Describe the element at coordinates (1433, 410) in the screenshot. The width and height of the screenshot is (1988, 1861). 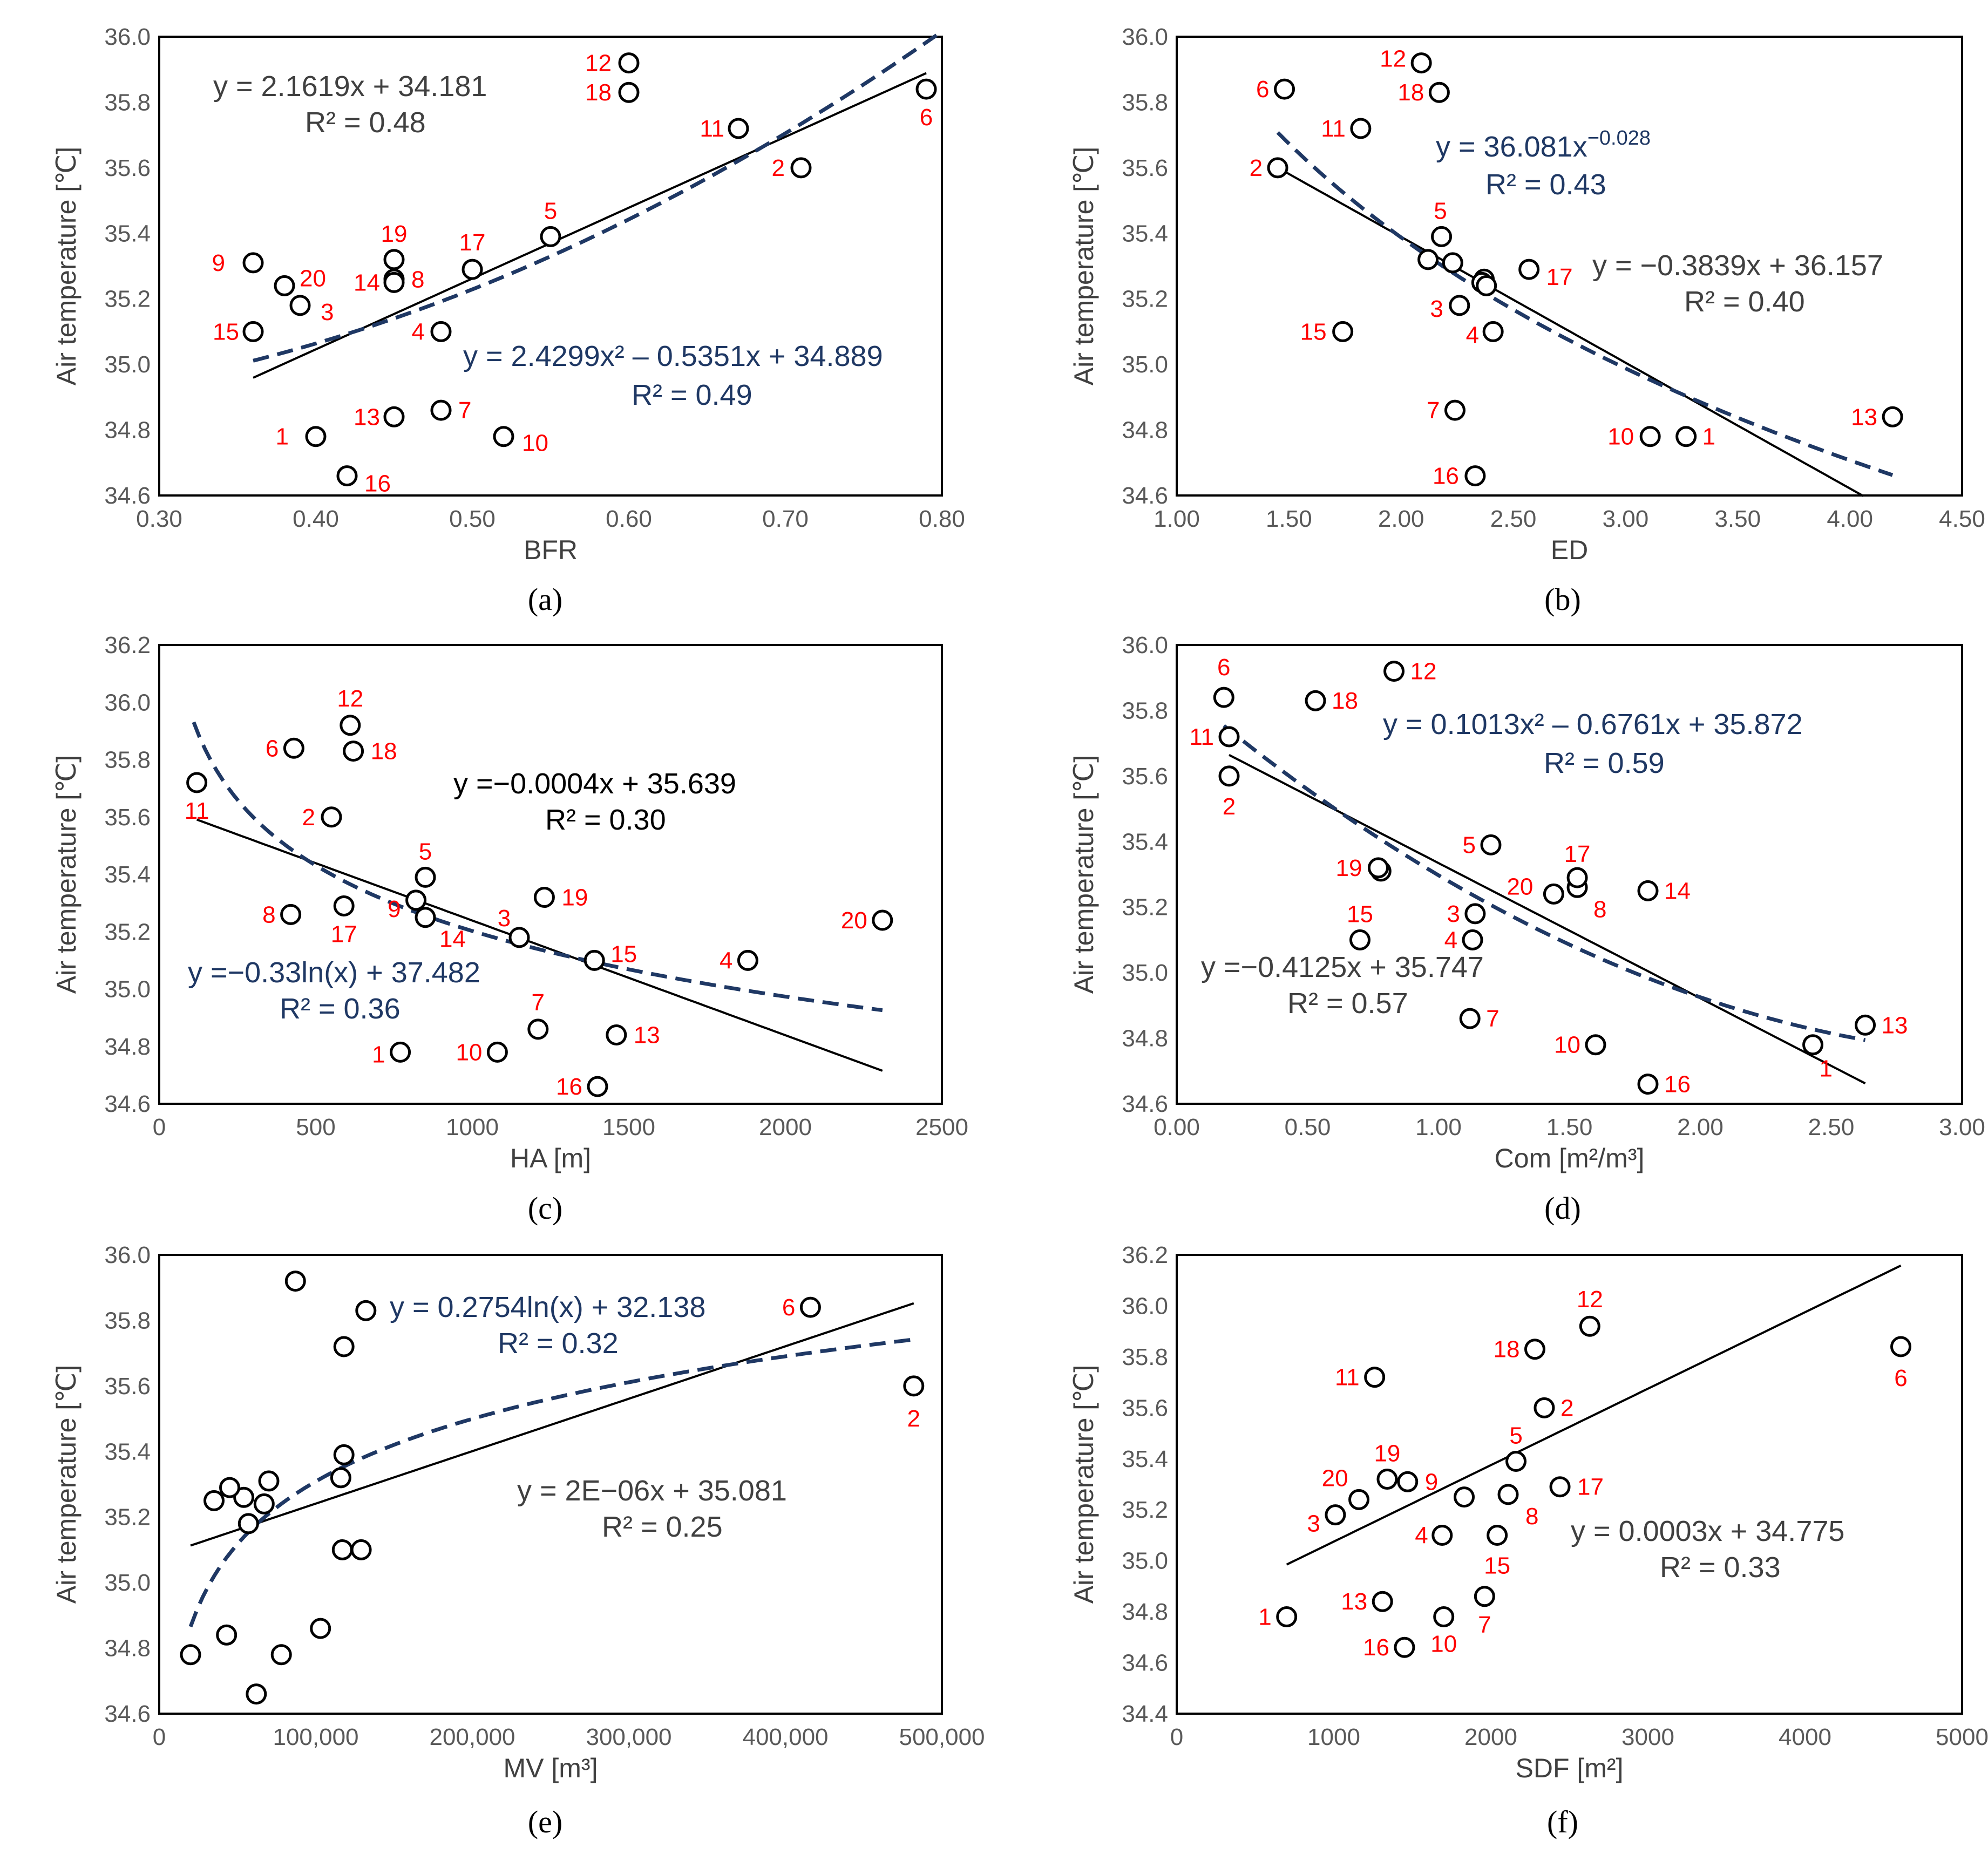
I see `point-label-7: 7` at that location.